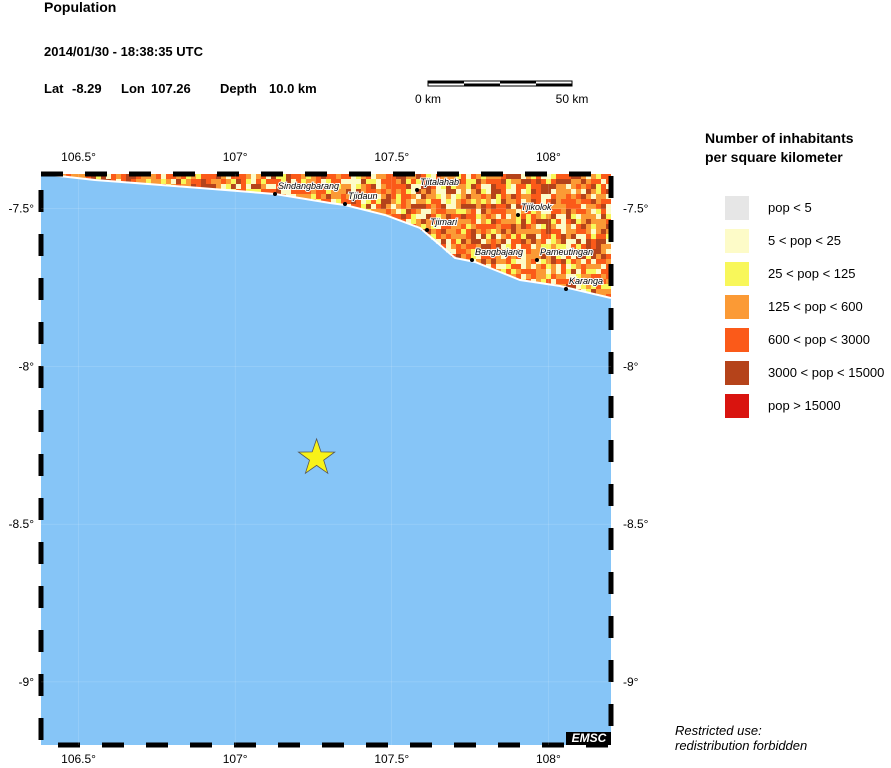 The height and width of the screenshot is (768, 891). What do you see at coordinates (293, 88) in the screenshot?
I see `depth-value: 10.0 km` at bounding box center [293, 88].